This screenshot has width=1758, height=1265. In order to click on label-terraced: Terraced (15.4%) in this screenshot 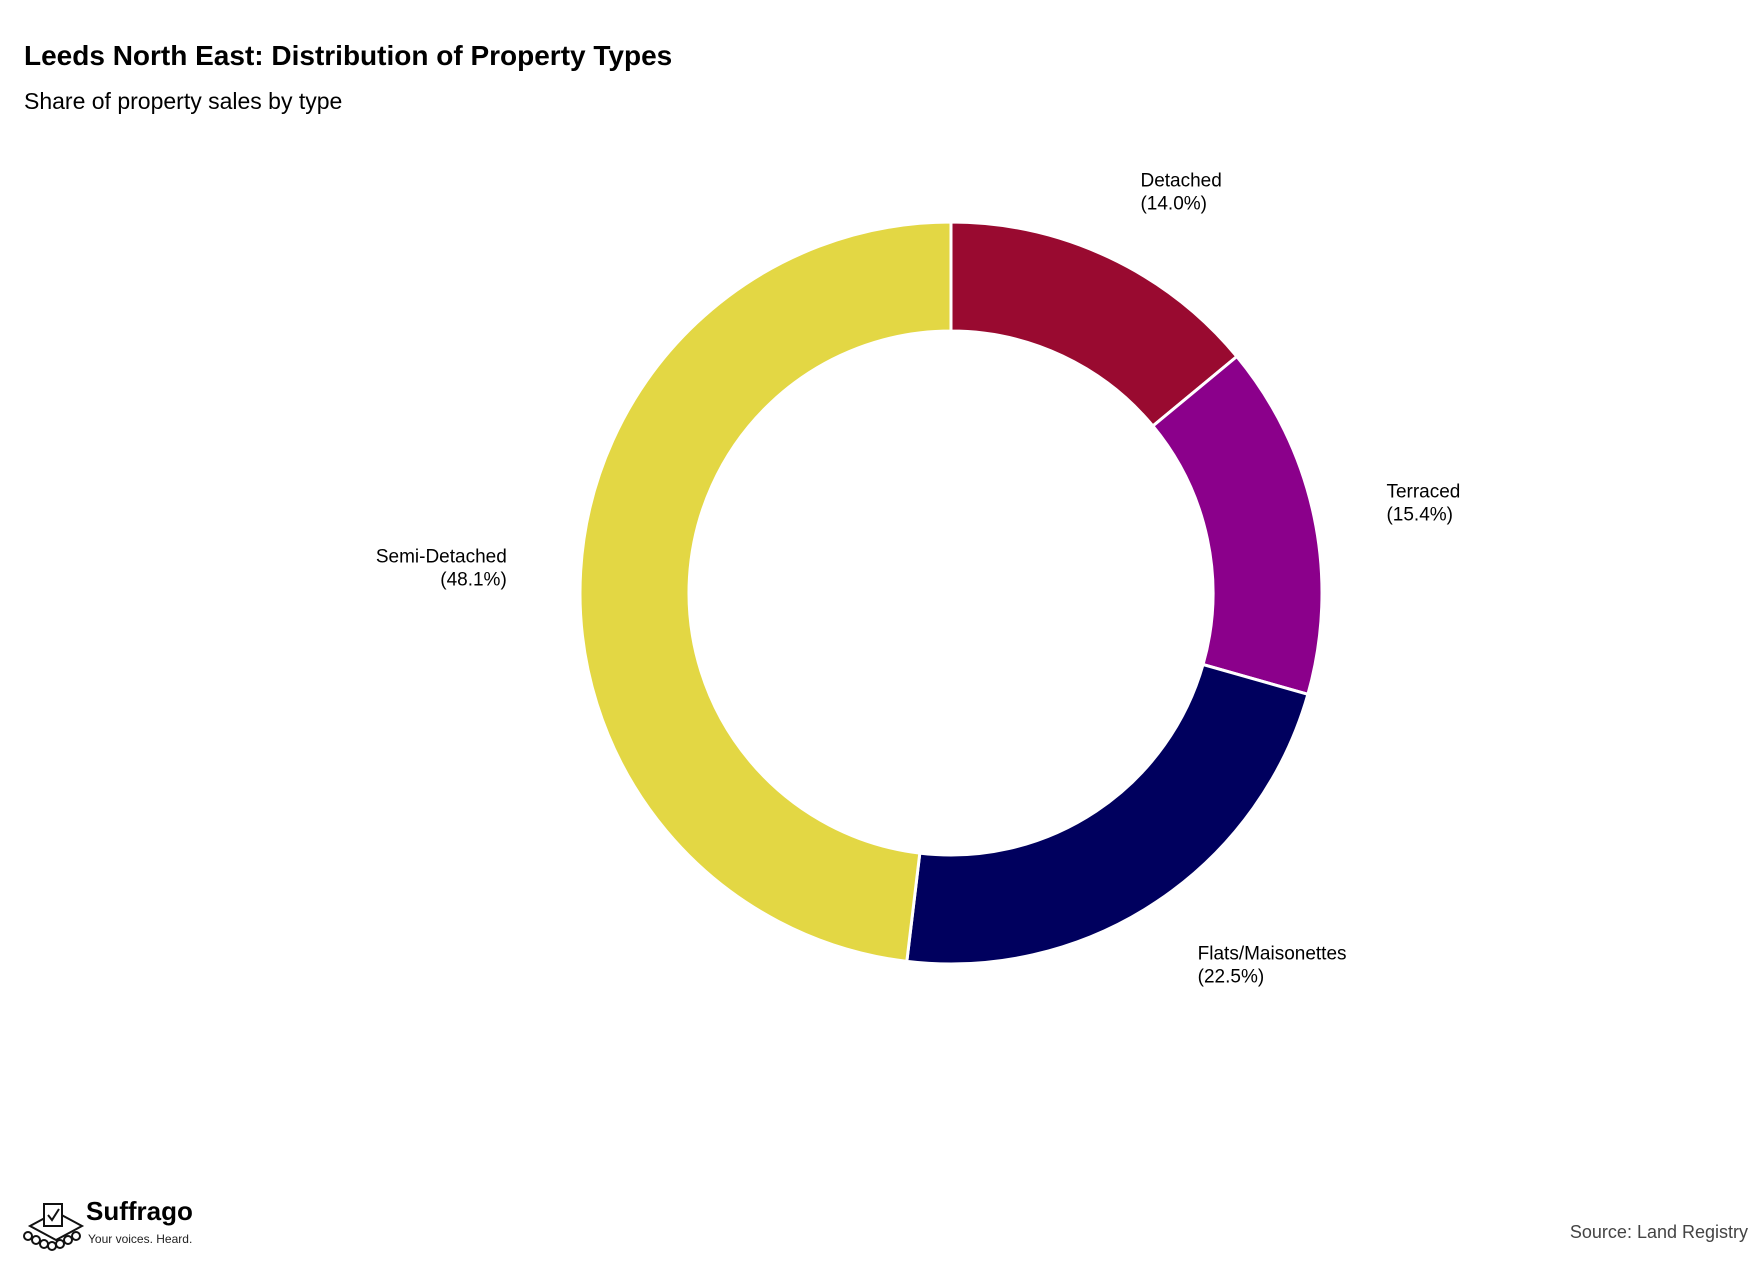, I will do `click(1423, 503)`.